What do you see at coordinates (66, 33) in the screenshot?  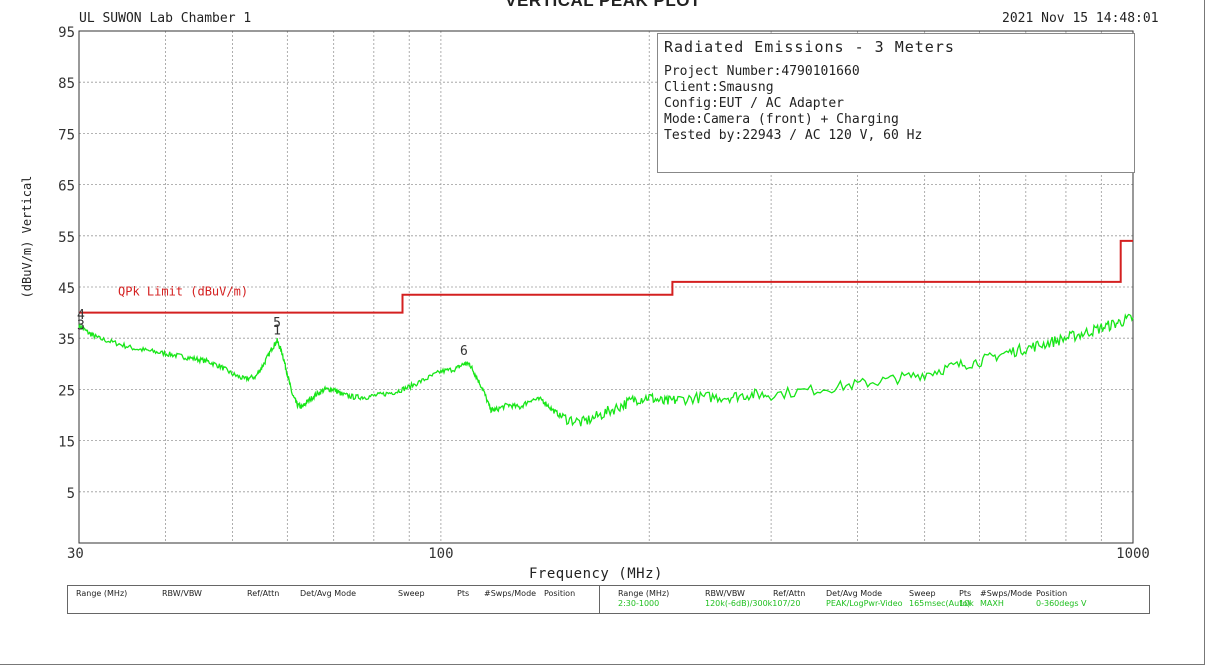 I see `y-tick-label: 95` at bounding box center [66, 33].